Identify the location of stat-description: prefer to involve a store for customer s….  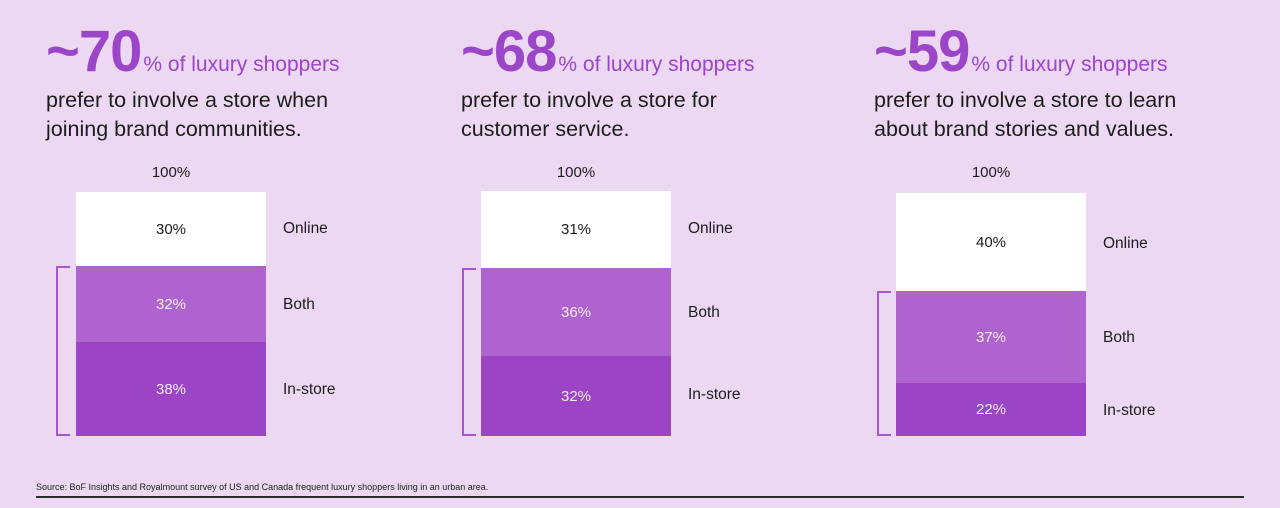
(589, 114).